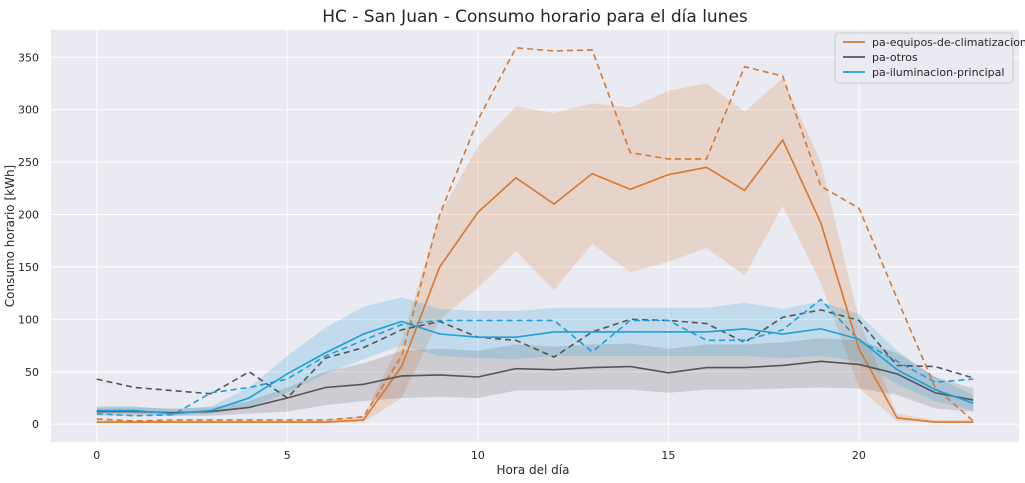  What do you see at coordinates (938, 72) in the screenshot?
I see `legend-label-pa-iluminacion-principal: pa-iluminacion-principal` at bounding box center [938, 72].